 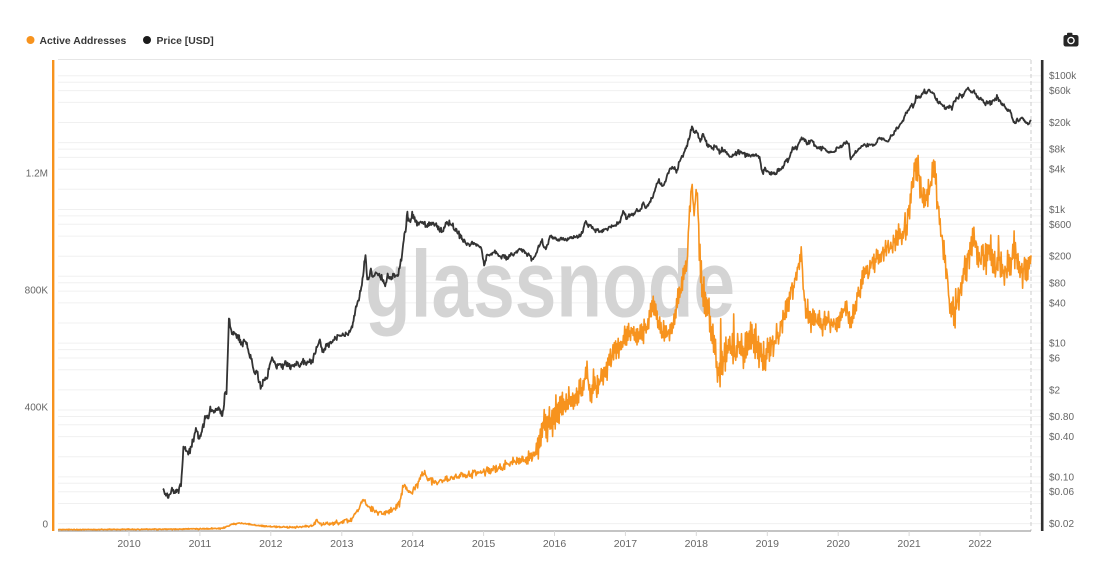 What do you see at coordinates (1057, 150) in the screenshot?
I see `svg-text: $8k` at bounding box center [1057, 150].